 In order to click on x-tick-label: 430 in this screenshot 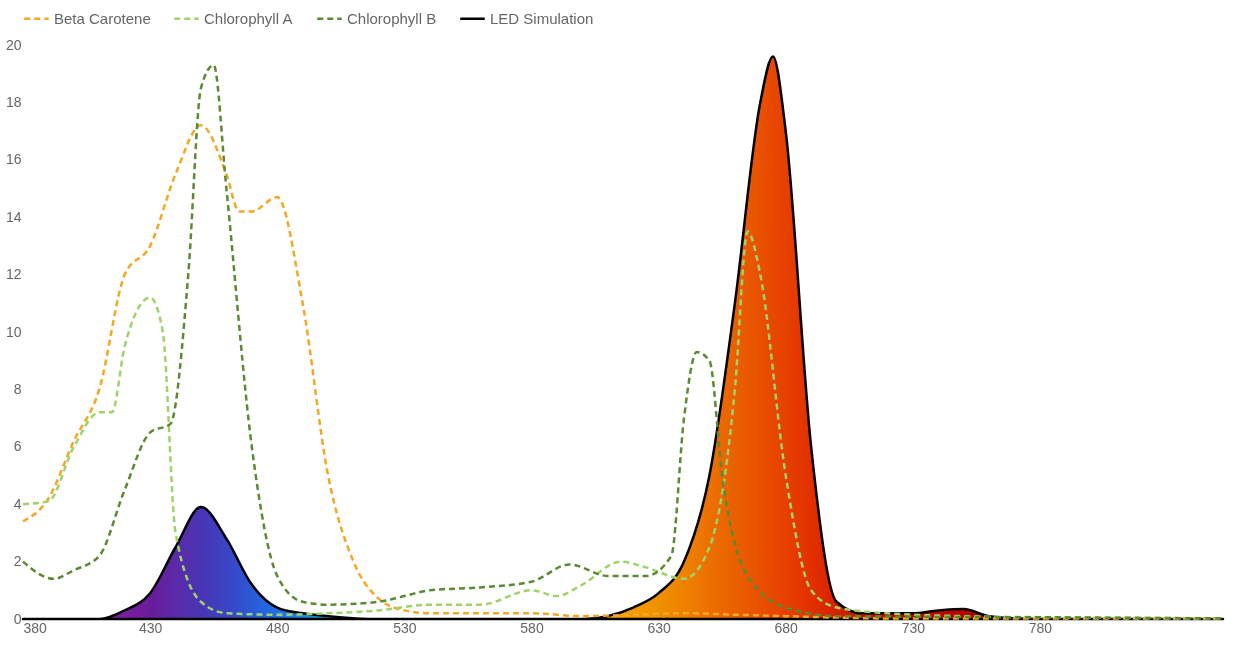, I will do `click(150, 627)`.